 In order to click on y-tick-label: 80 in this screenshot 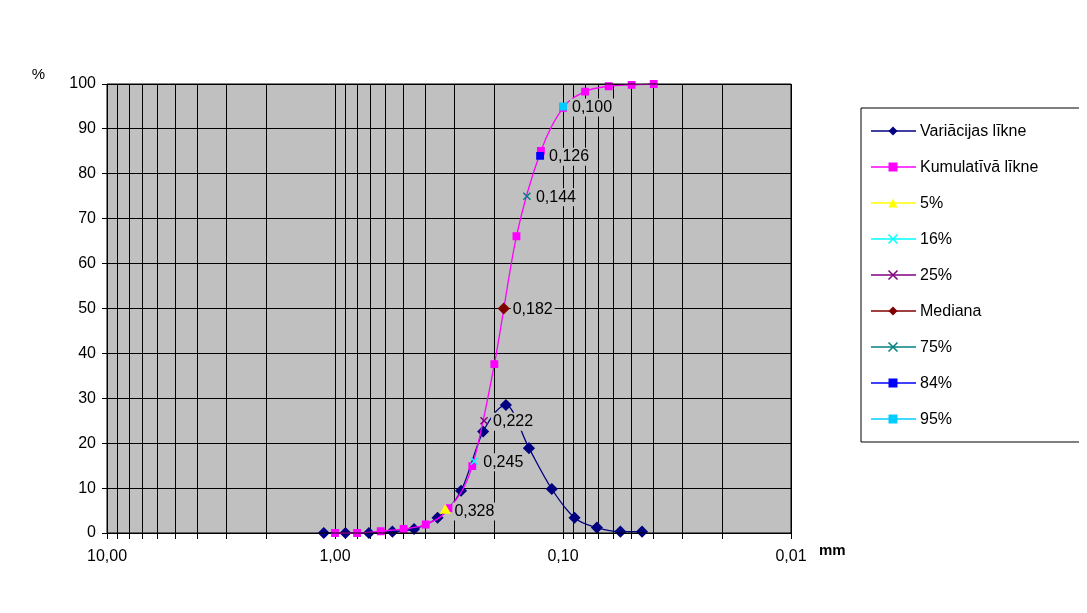, I will do `click(87, 173)`.